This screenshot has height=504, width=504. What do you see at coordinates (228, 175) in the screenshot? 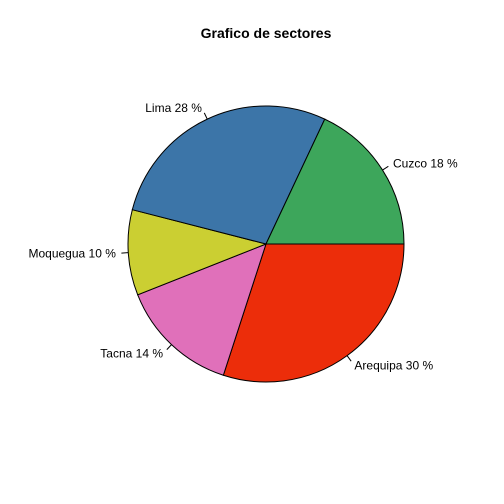
I see `pie-slice-lima` at bounding box center [228, 175].